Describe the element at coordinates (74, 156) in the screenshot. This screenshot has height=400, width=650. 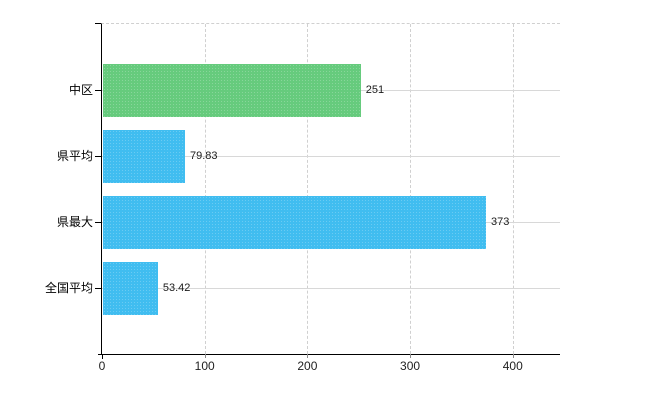
I see `category-label: 県平均` at that location.